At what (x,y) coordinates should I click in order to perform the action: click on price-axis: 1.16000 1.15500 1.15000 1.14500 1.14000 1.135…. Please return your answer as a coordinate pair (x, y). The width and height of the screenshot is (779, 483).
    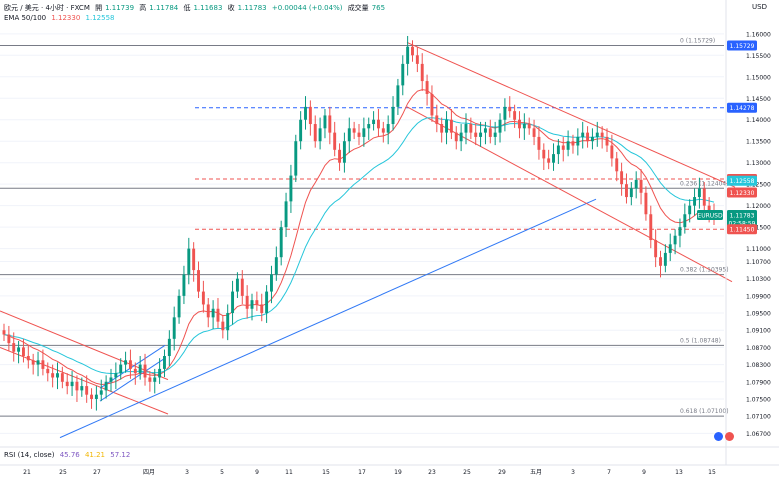
    Looking at the image, I should click on (748, 232).